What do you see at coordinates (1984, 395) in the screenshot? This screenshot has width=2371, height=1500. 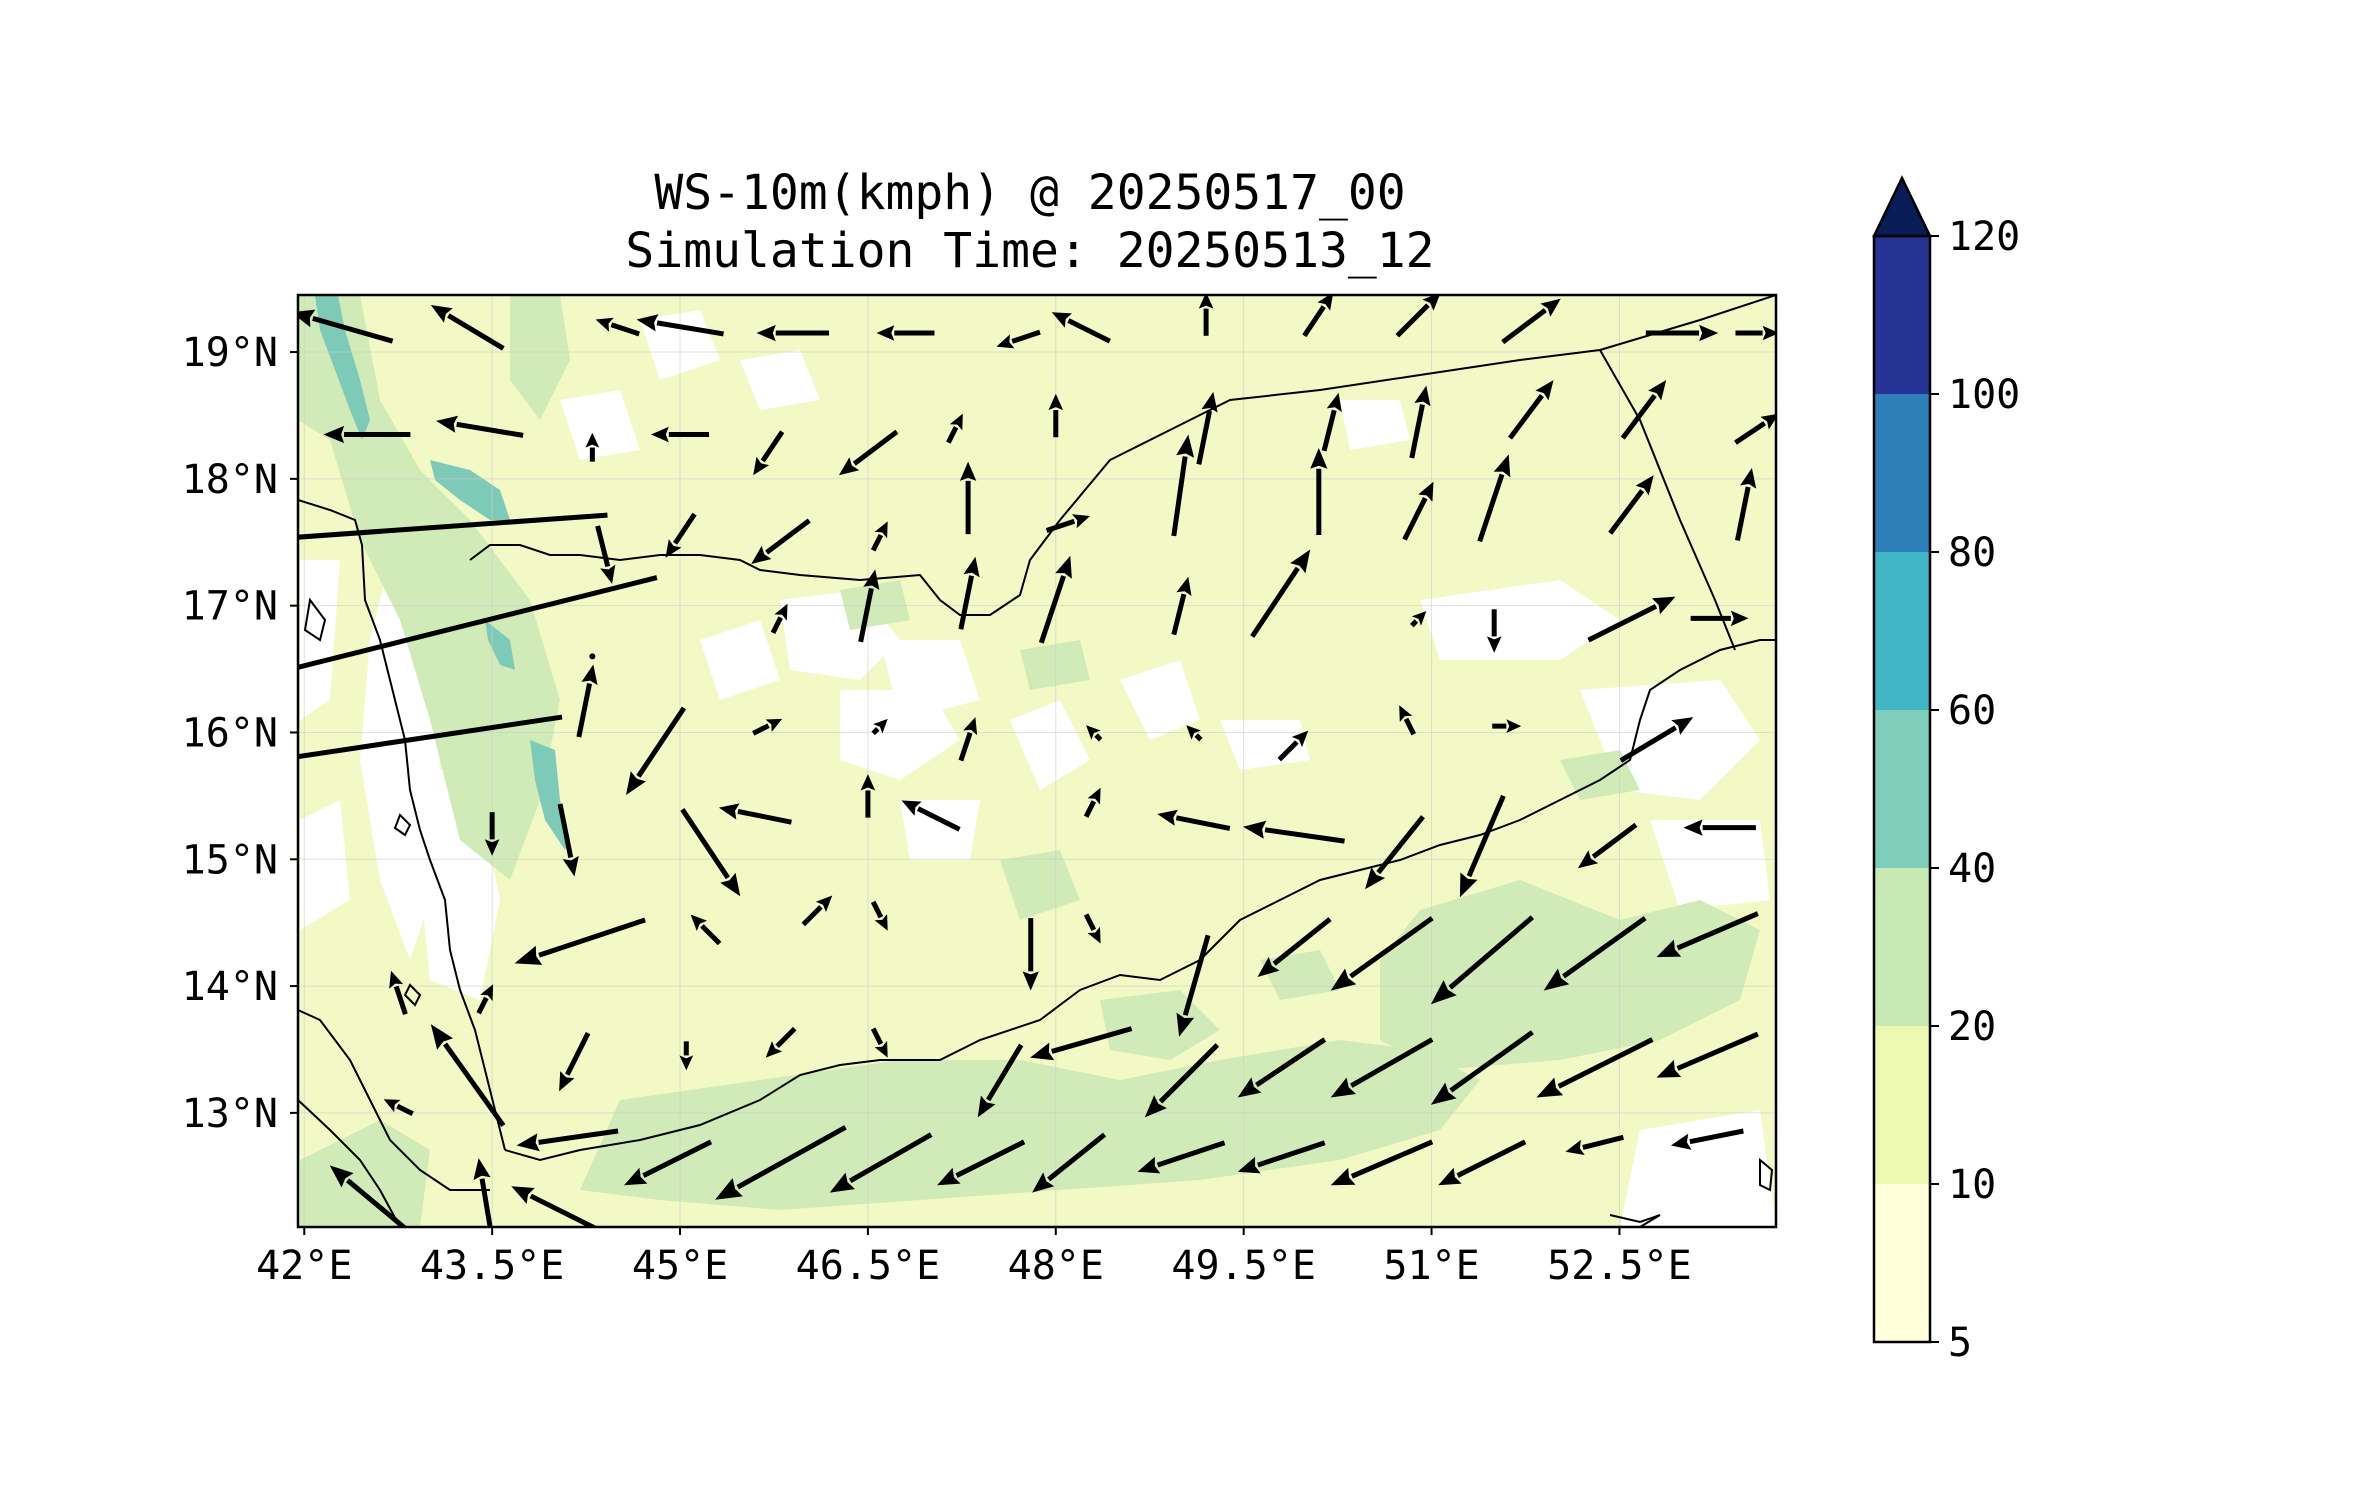 I see `colorbar-tick-label: 100` at bounding box center [1984, 395].